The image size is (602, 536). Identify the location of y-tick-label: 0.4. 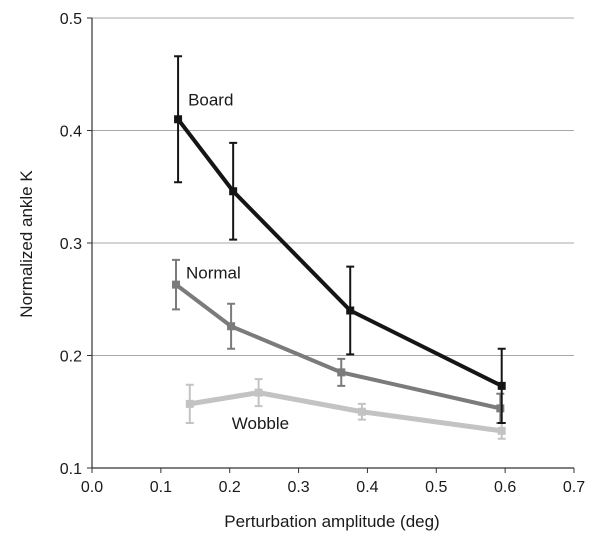
(71, 132).